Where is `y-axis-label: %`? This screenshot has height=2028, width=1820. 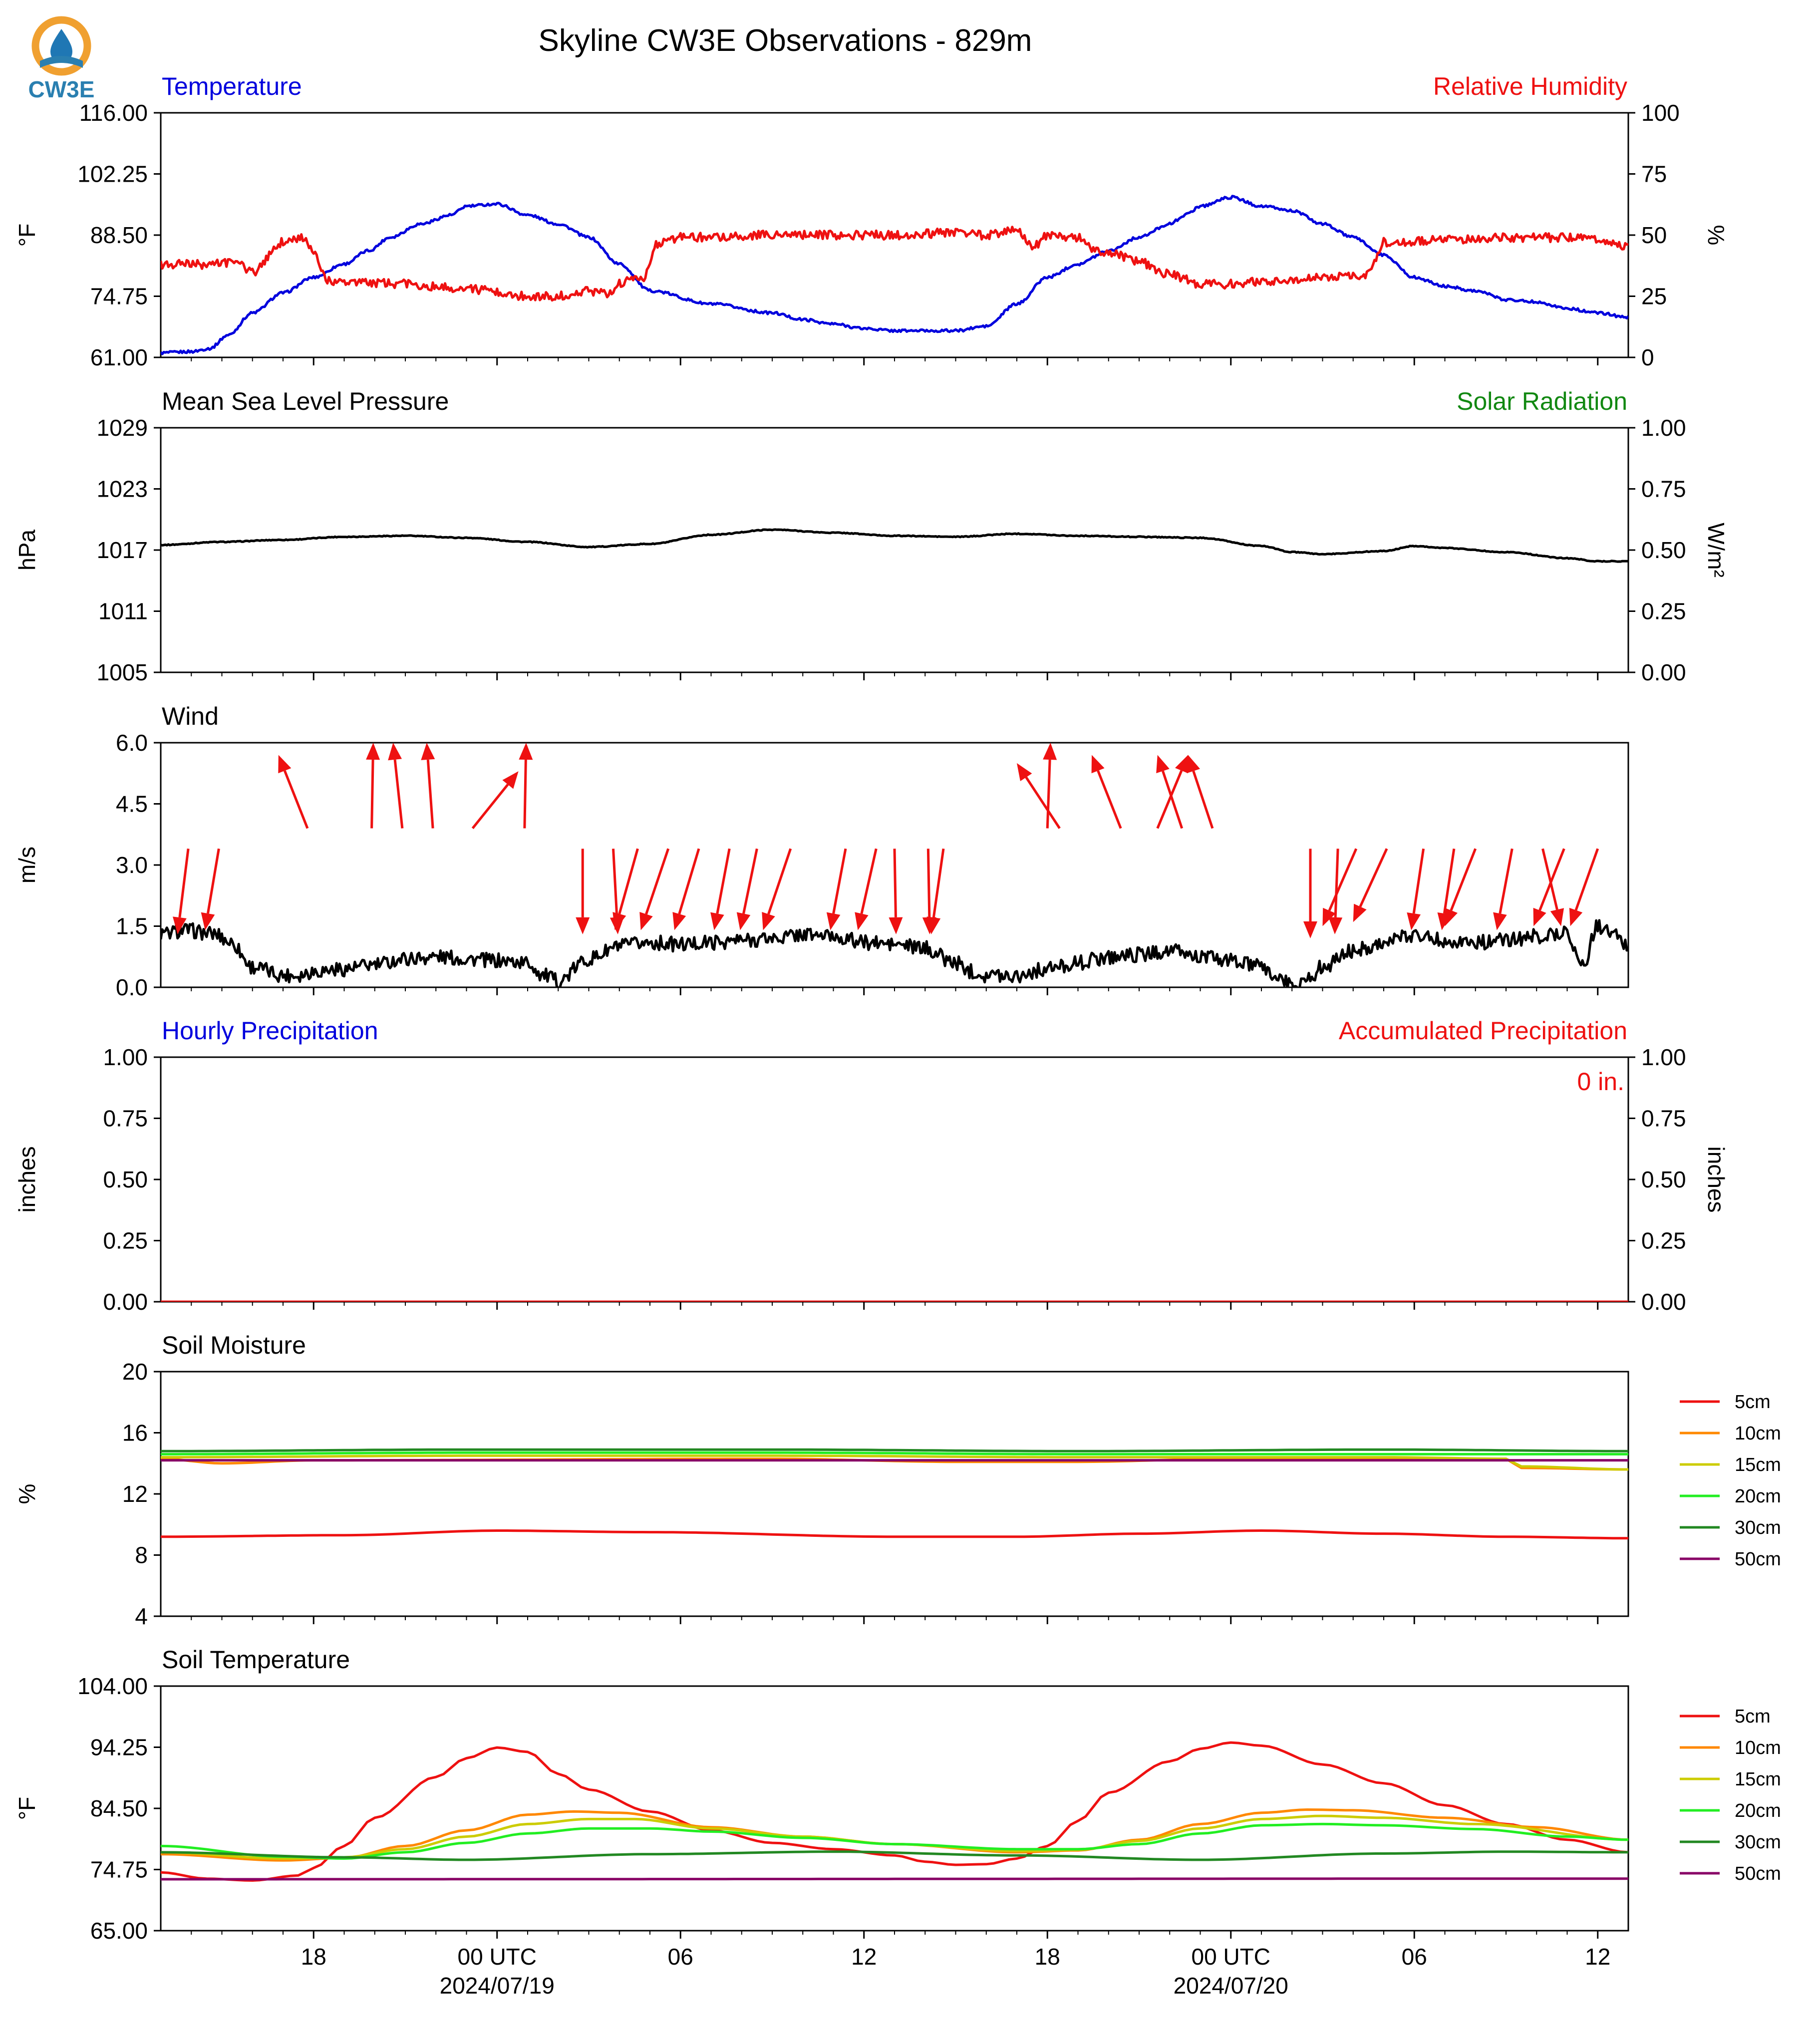
y-axis-label: % is located at coordinates (27, 1494).